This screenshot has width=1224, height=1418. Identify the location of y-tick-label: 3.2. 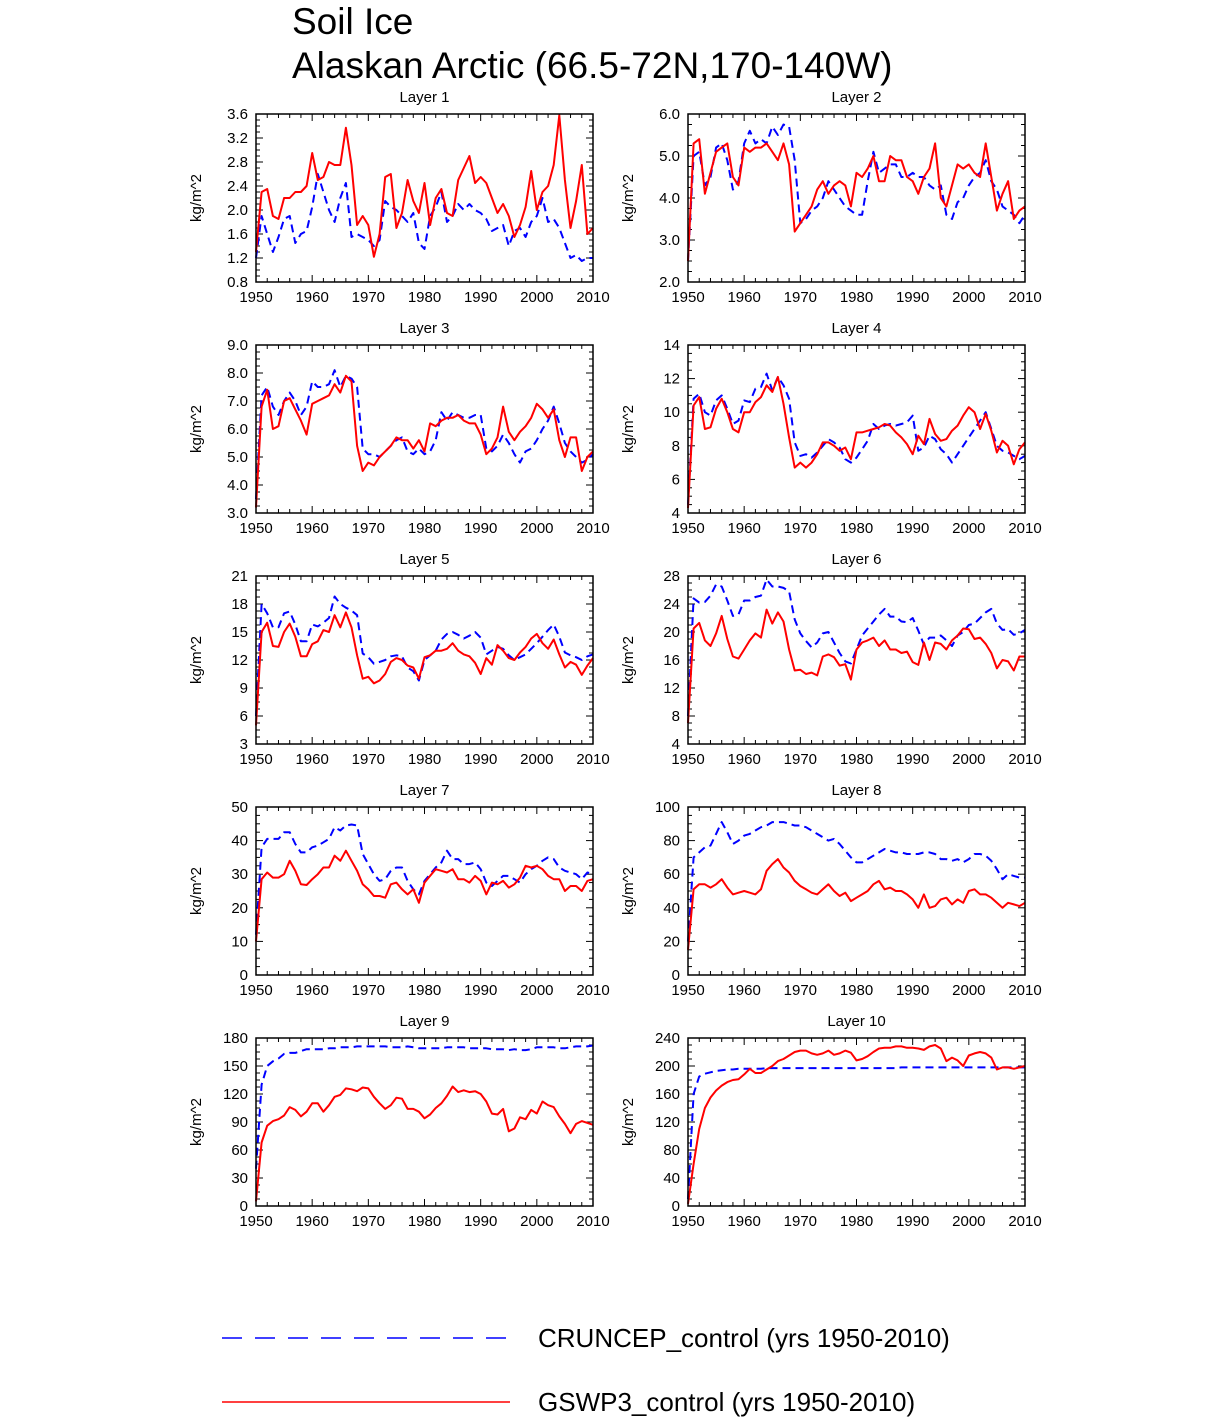
(237, 138).